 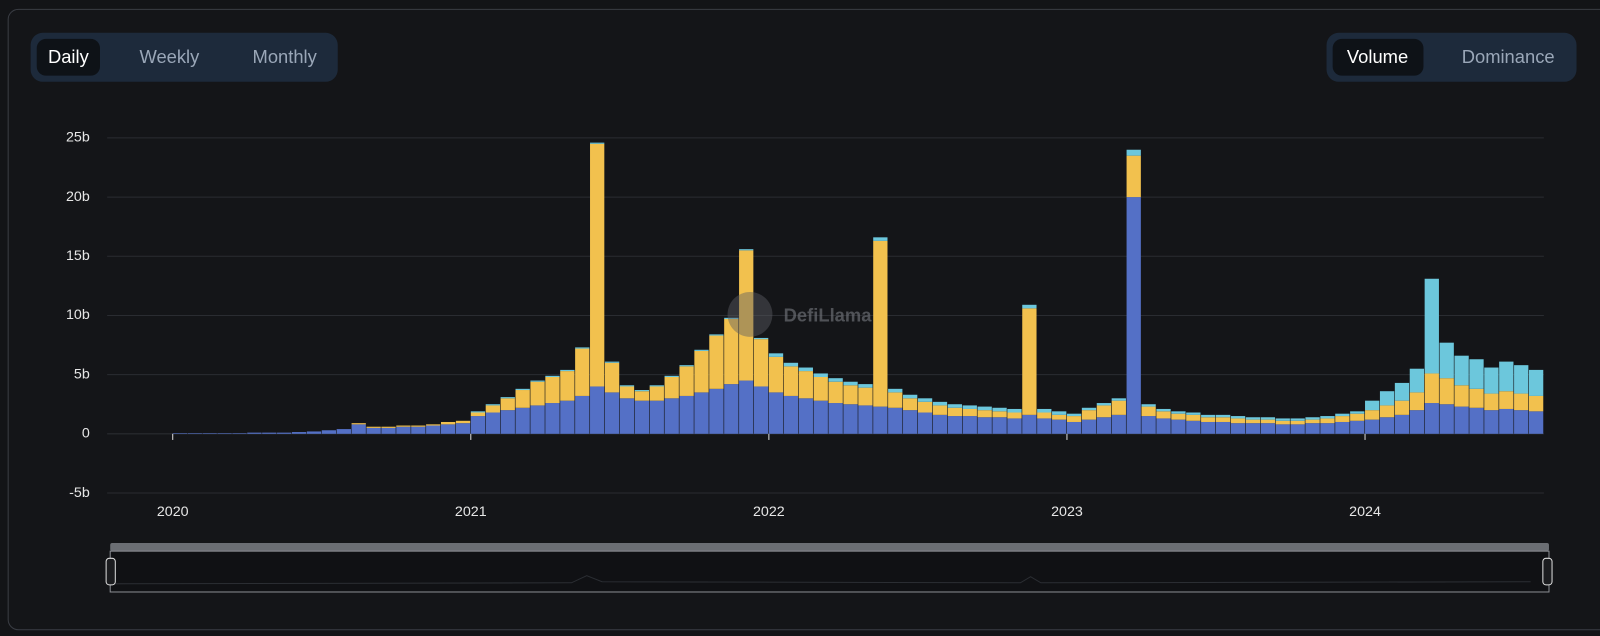 I want to click on x-tick-label: 2022, so click(x=769, y=512).